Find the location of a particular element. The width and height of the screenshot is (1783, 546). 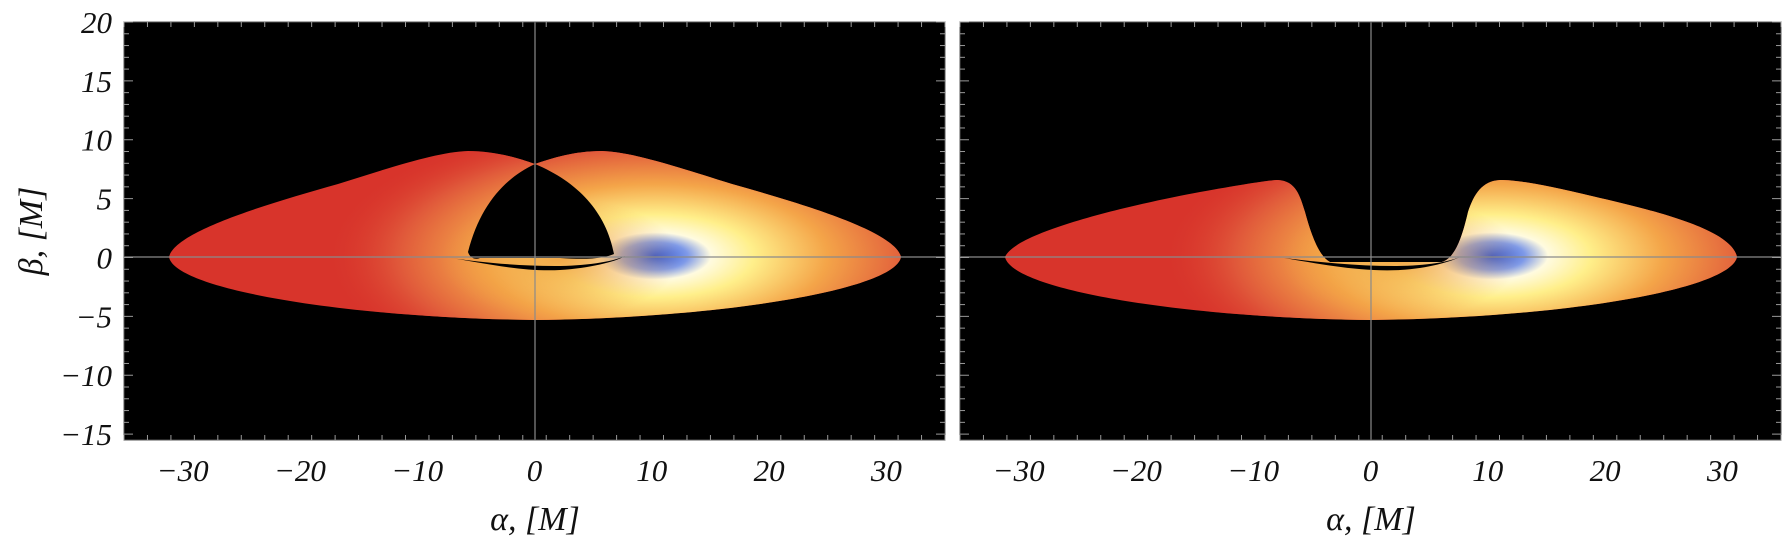

y-tick-label: 20 is located at coordinates (97, 22).